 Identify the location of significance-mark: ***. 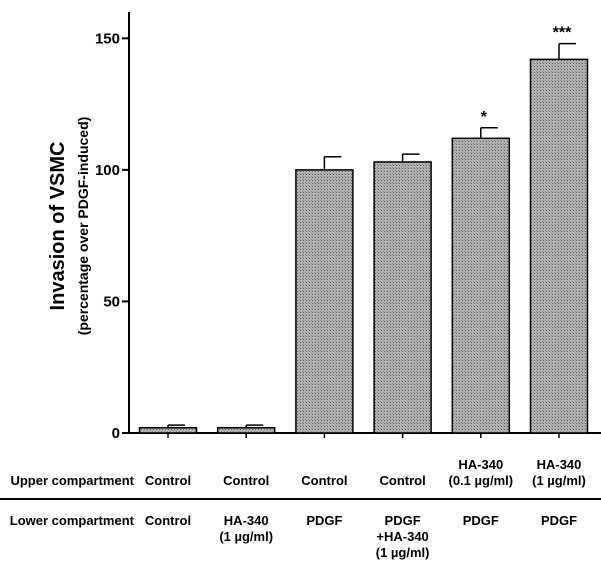
(562, 33).